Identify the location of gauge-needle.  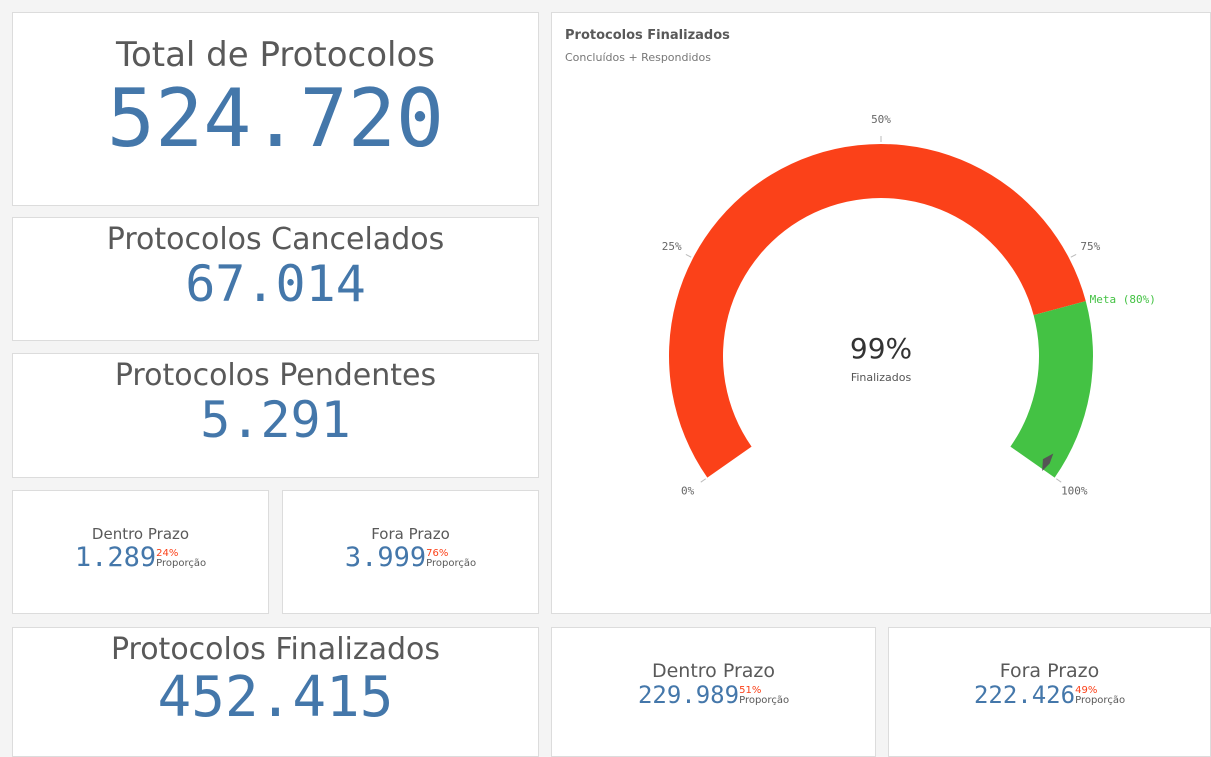
(1048, 462).